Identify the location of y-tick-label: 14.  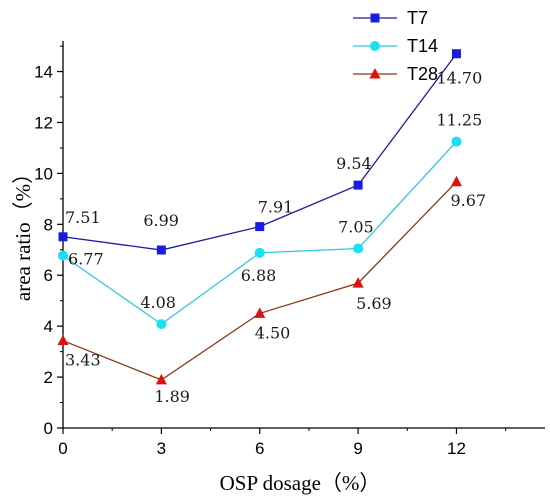
(43, 72).